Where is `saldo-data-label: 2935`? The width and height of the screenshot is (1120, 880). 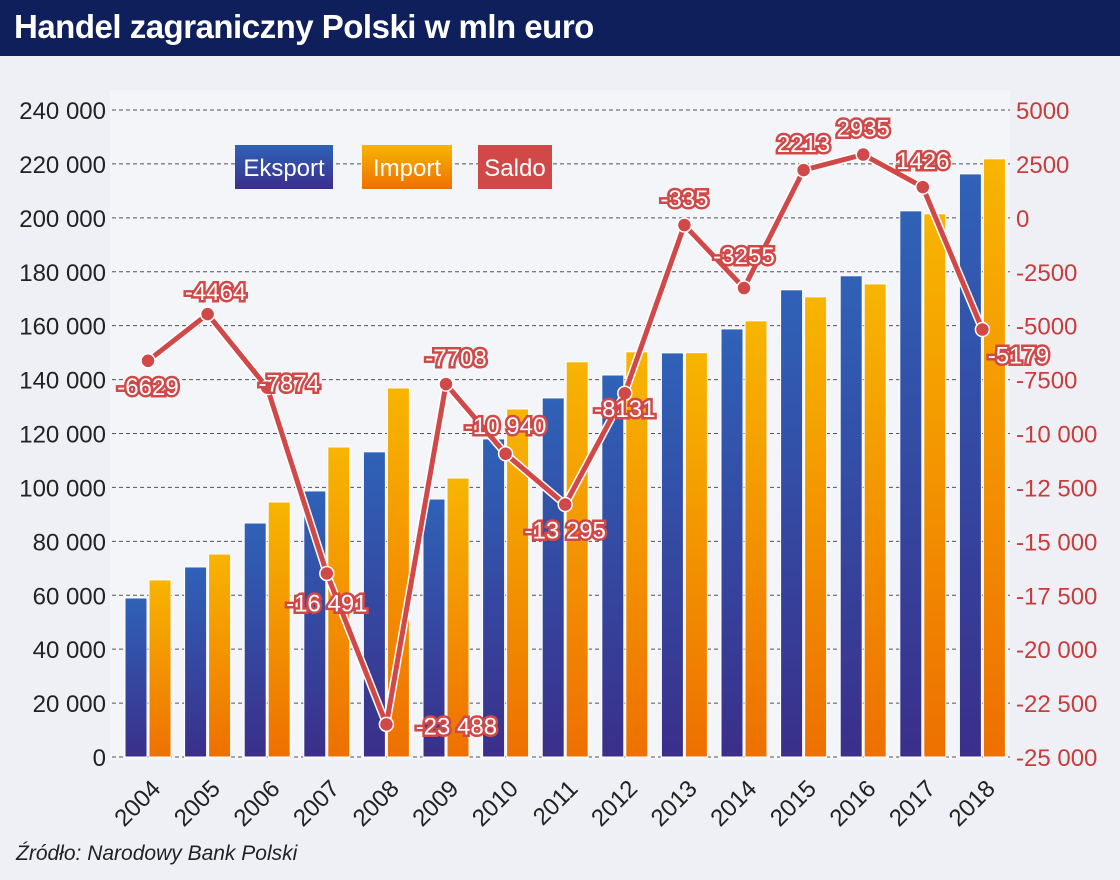 saldo-data-label: 2935 is located at coordinates (863, 129).